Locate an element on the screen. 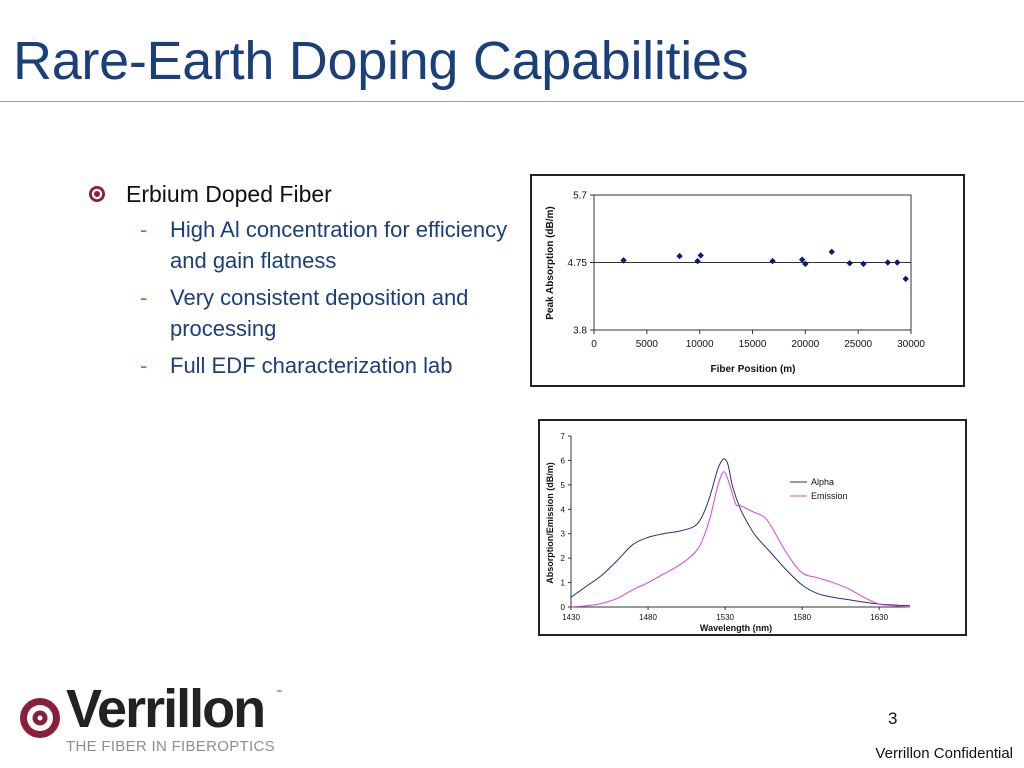  confidential-footer: Verrillon Confidential is located at coordinates (944, 753).